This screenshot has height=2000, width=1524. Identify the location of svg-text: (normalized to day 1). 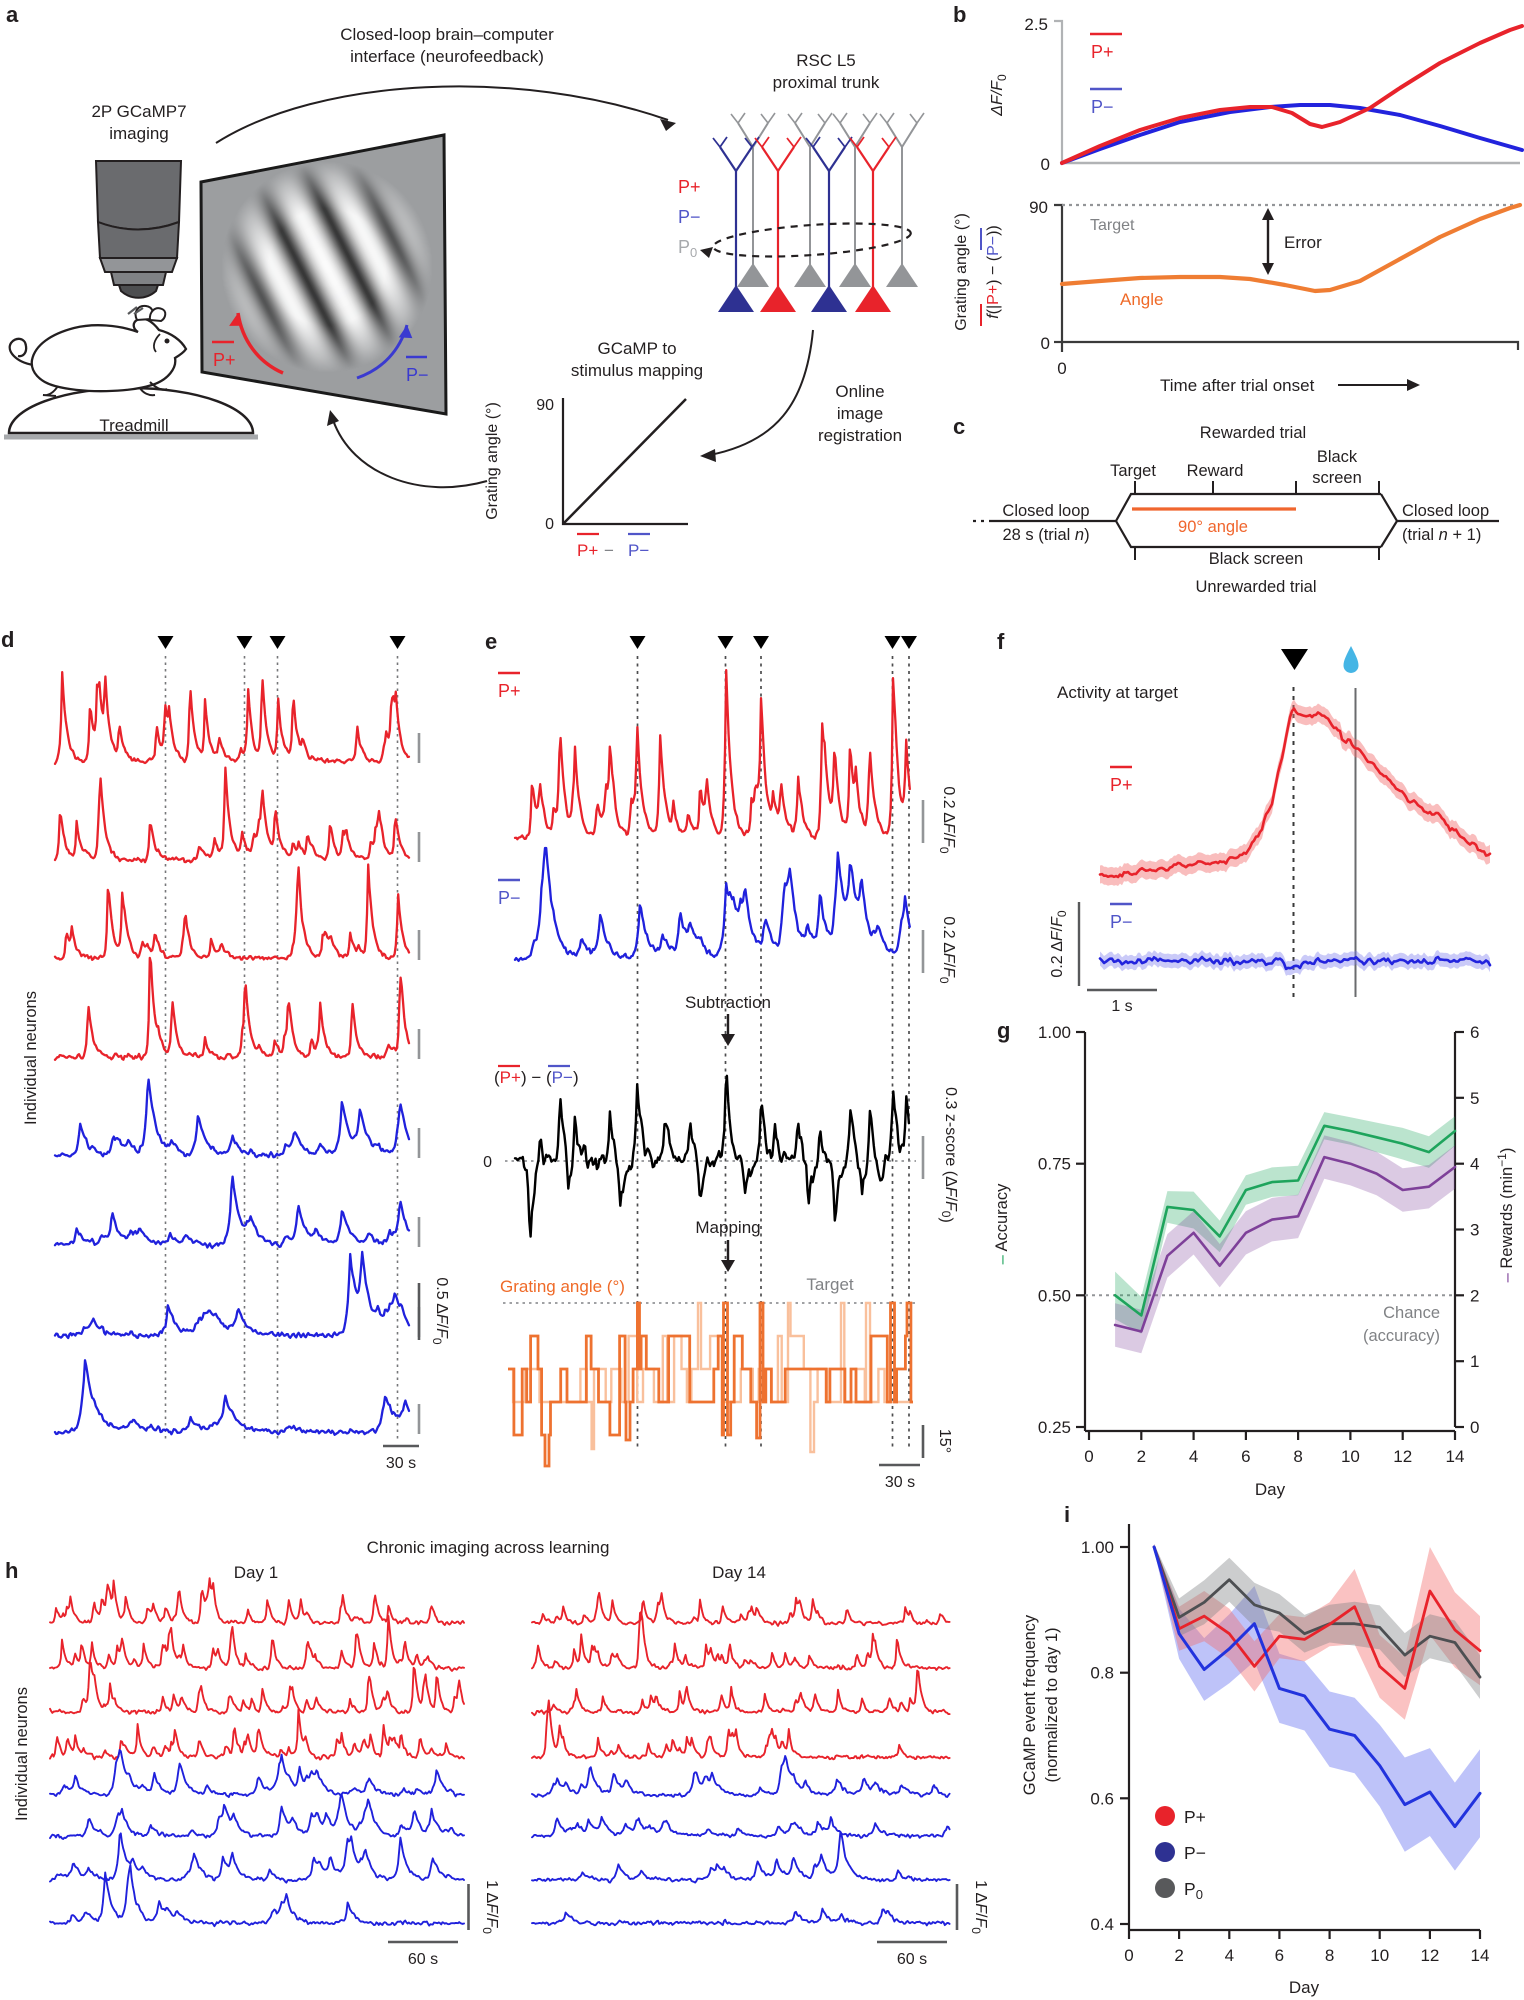
(1052, 1705).